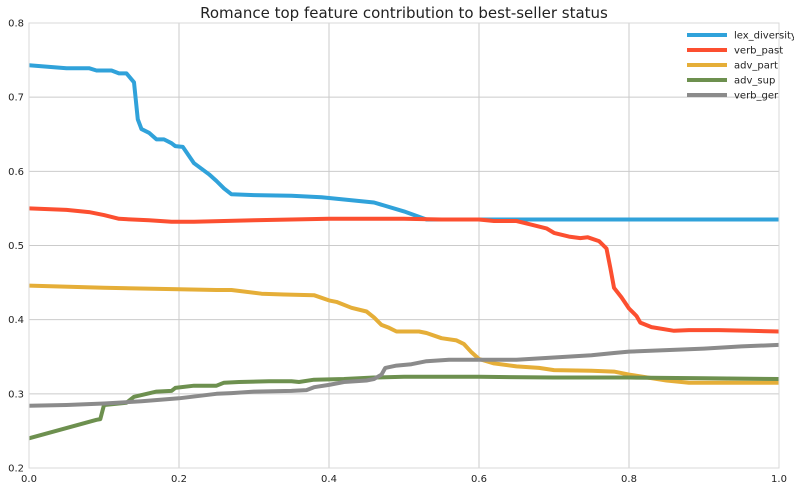  Describe the element at coordinates (404, 479) in the screenshot. I see `x-axis: 0.0 0.2 0.4 0.6 0.8 1.0` at that location.